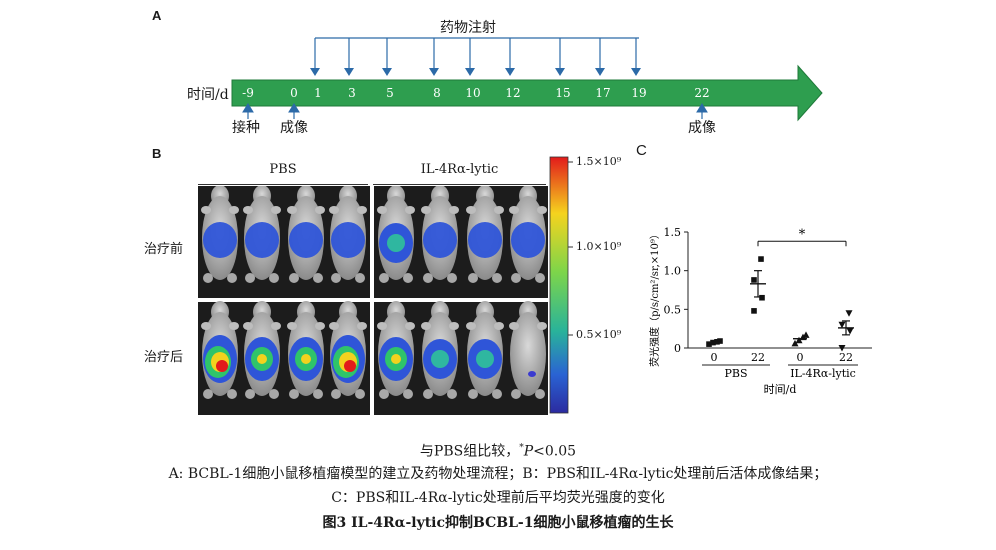 This screenshot has width=996, height=550. What do you see at coordinates (283, 169) in the screenshot?
I see `group-label-pbs: PBS` at bounding box center [283, 169].